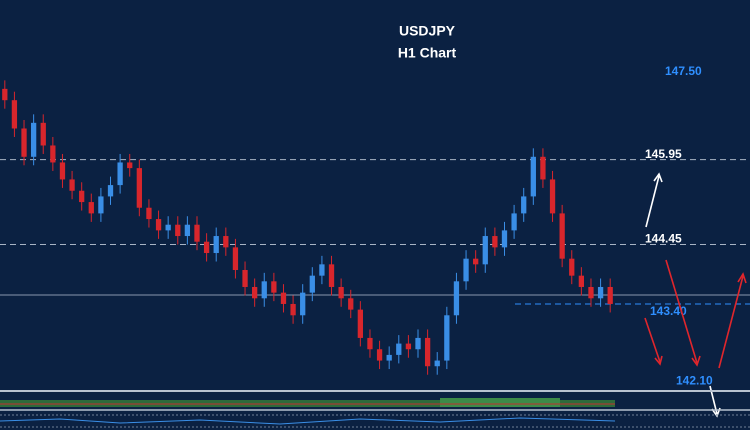 The image size is (750, 430). I want to click on level-label: 142.10, so click(694, 381).